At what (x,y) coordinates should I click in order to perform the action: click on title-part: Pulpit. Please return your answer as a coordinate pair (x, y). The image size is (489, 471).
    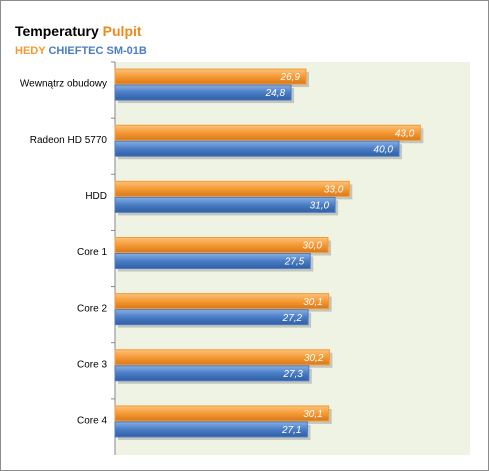
    Looking at the image, I should click on (122, 31).